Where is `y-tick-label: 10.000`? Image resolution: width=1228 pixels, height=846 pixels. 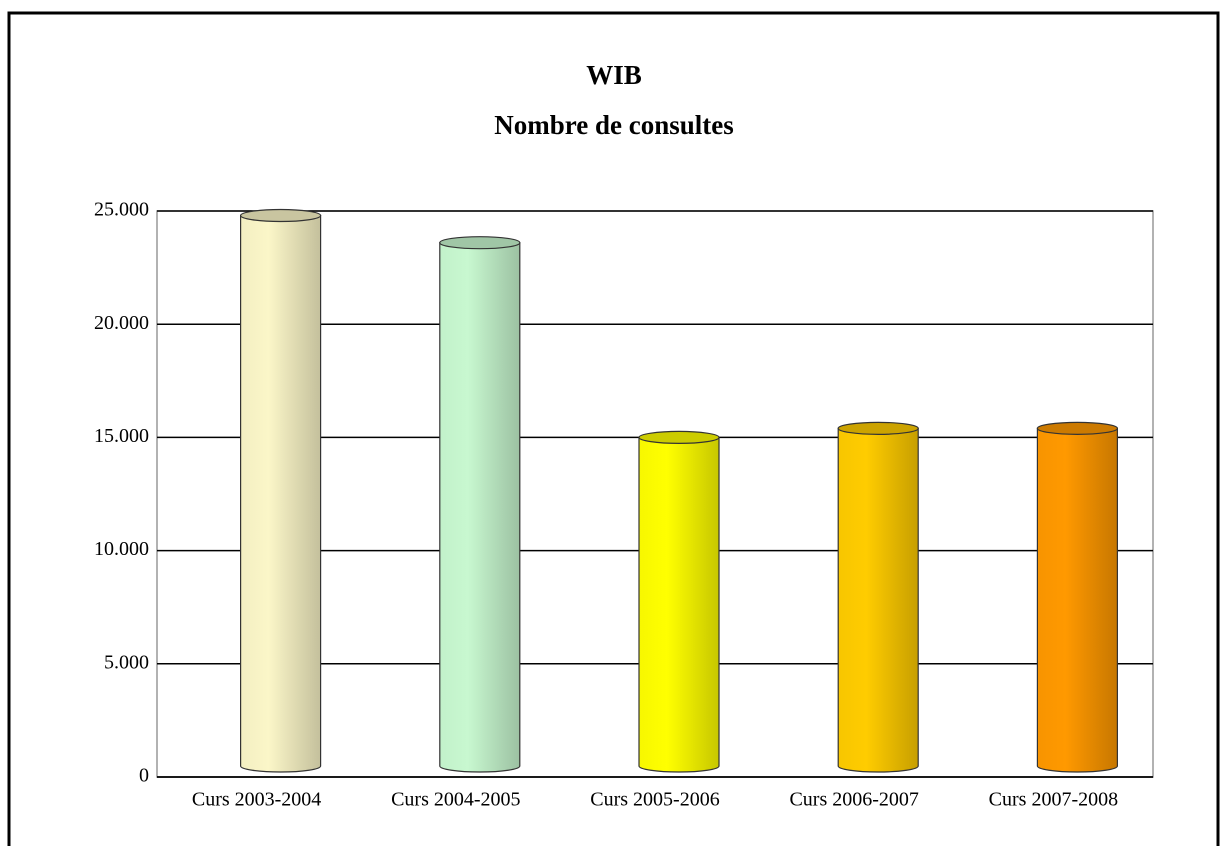 y-tick-label: 10.000 is located at coordinates (121, 549).